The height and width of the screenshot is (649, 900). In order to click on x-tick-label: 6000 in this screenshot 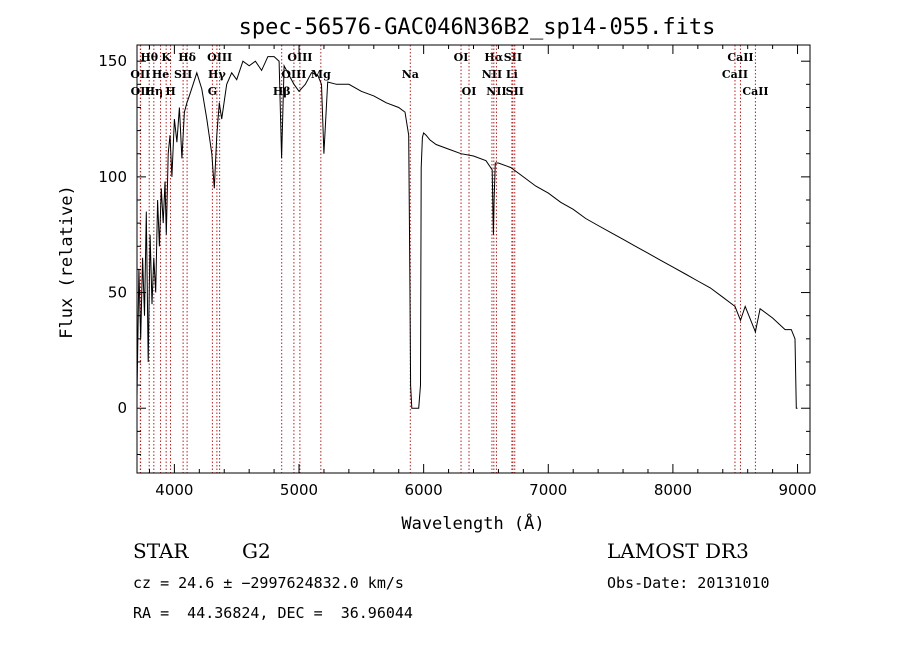, I will do `click(424, 490)`.